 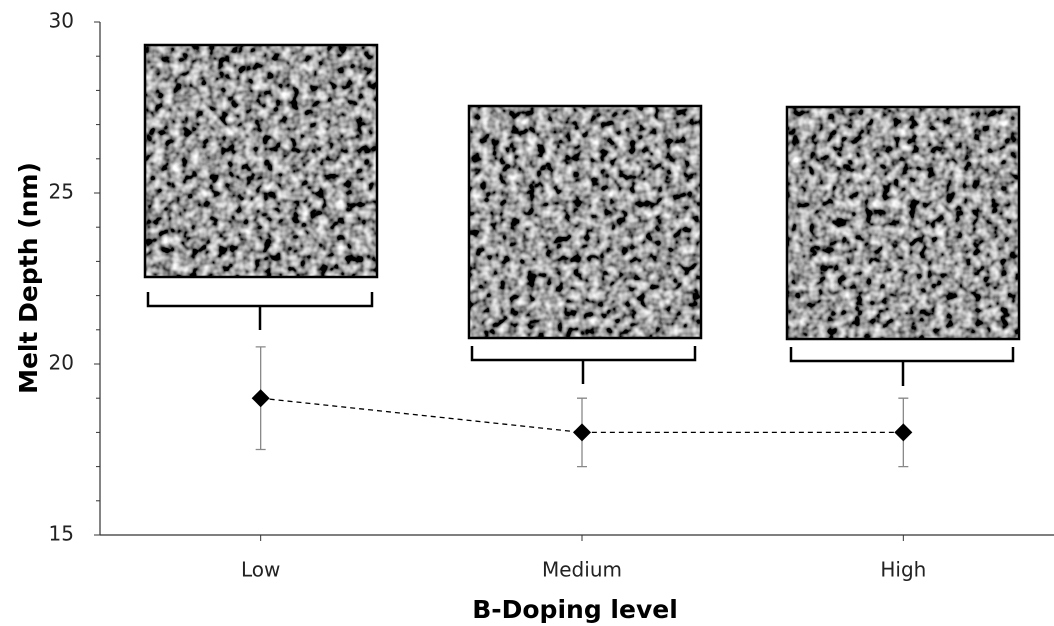 I want to click on x-tick-label: Medium, so click(x=582, y=570).